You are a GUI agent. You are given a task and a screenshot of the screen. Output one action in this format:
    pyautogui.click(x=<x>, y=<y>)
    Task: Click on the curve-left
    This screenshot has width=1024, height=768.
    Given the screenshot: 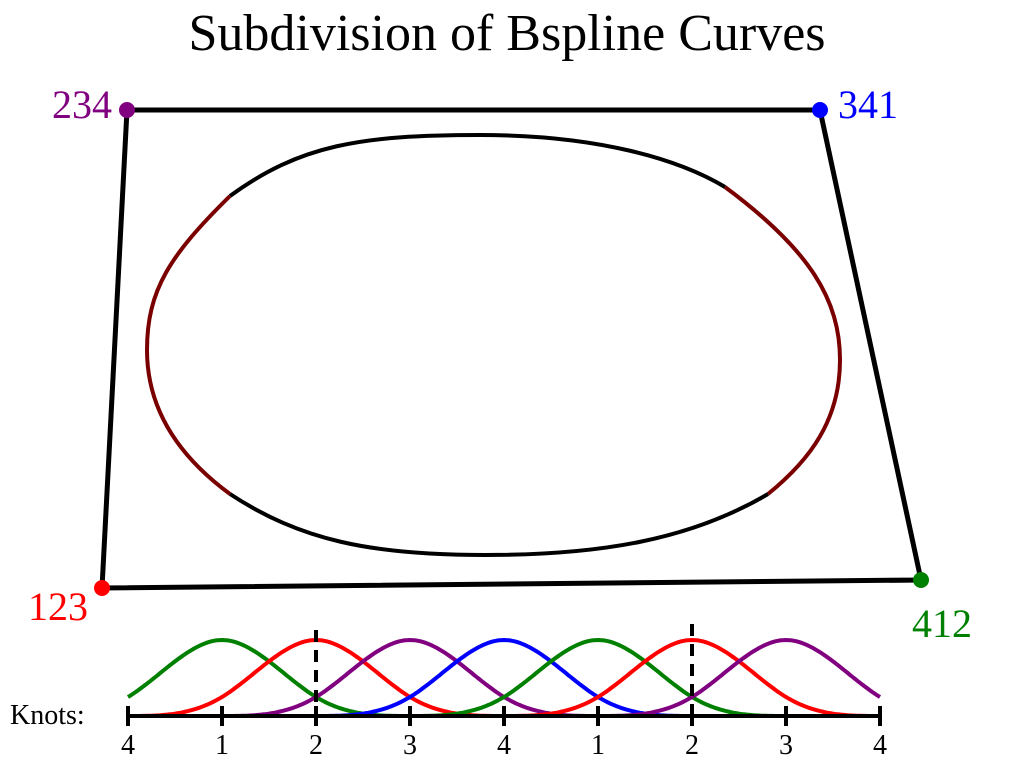 What is the action you would take?
    pyautogui.click(x=188, y=345)
    